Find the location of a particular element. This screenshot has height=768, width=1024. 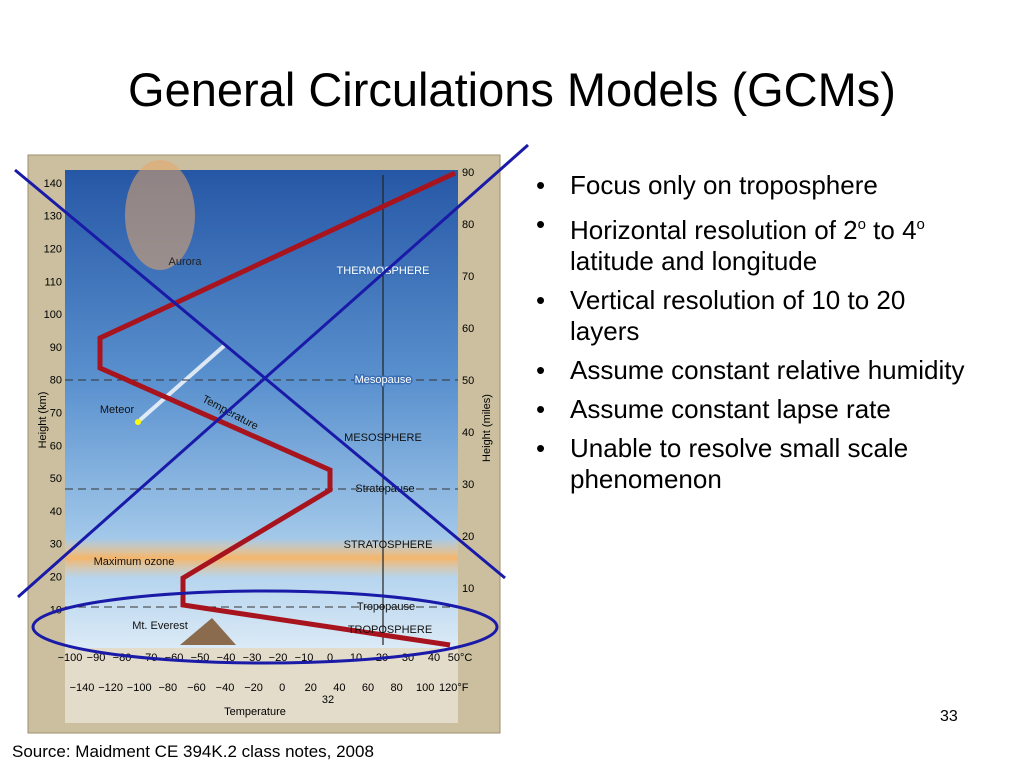

fahrenheit-tick: 60 is located at coordinates (368, 688).